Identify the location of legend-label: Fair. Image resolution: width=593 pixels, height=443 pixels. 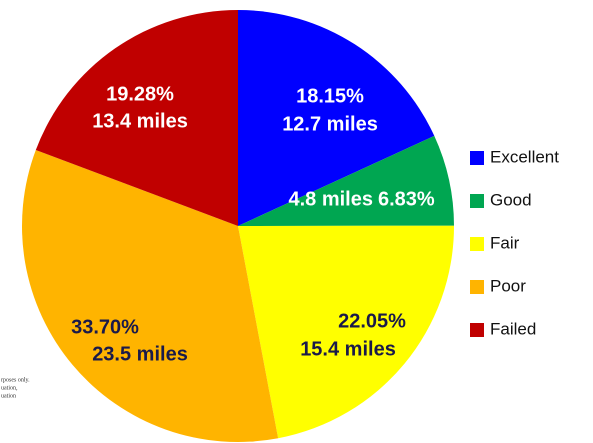
(505, 242).